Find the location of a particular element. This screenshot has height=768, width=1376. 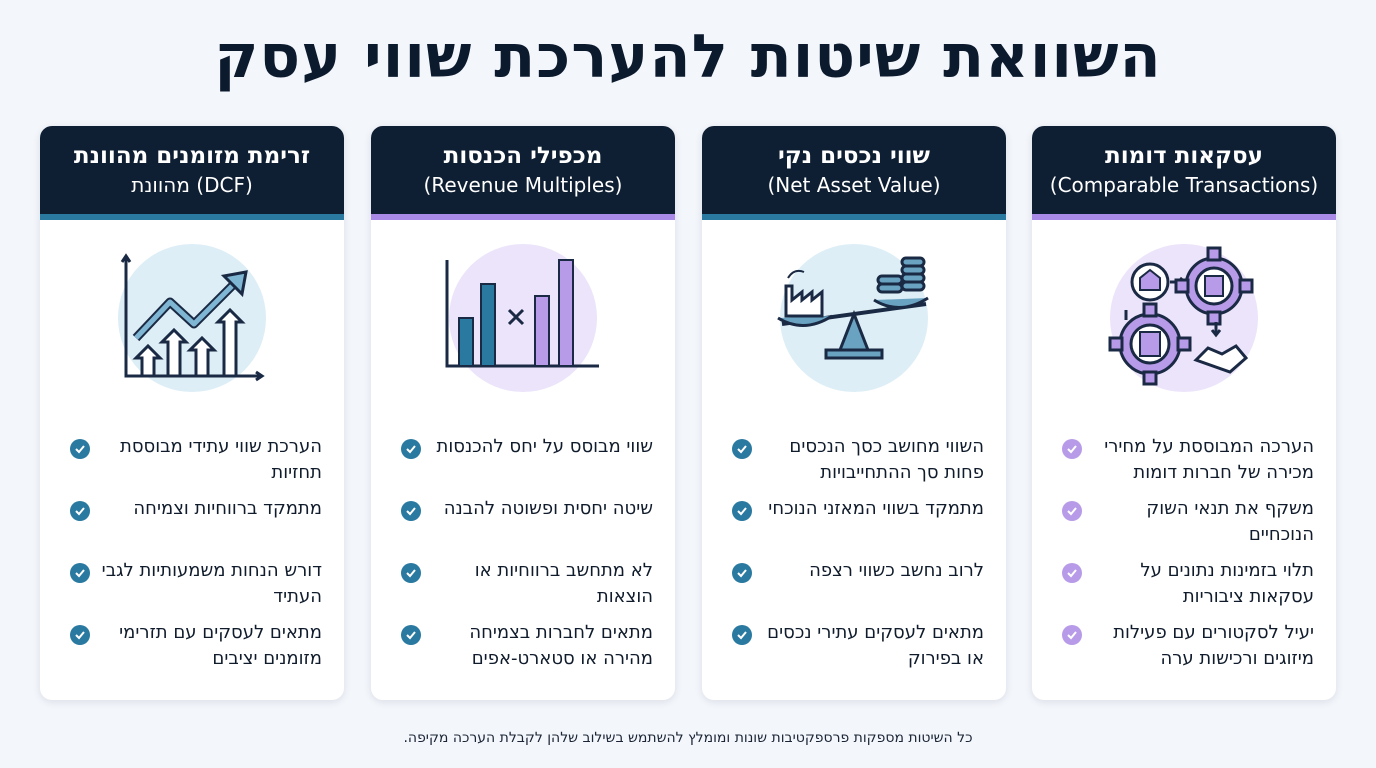

card-subtitle: (DCF) מהוונת is located at coordinates (192, 185).